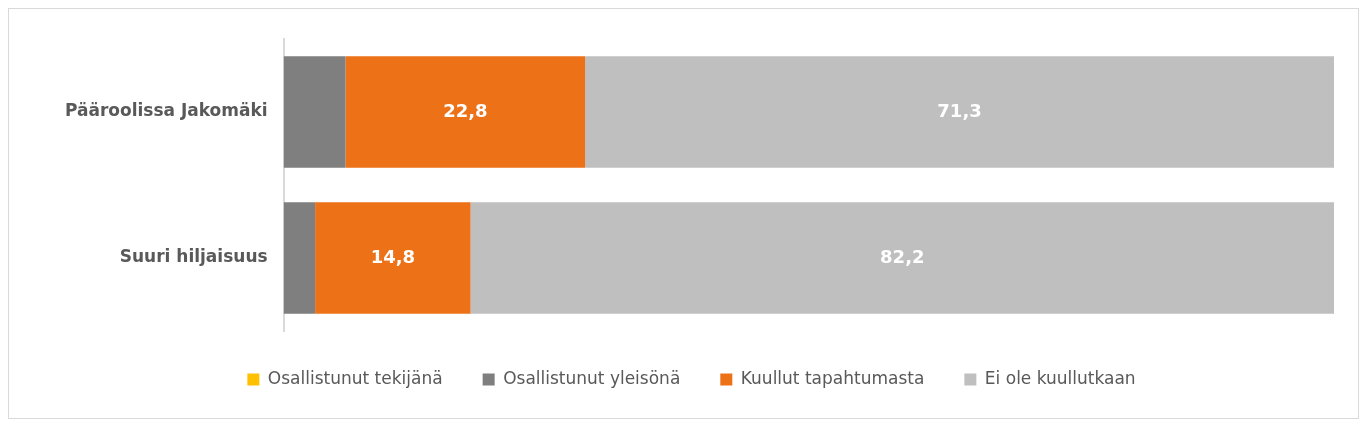 The height and width of the screenshot is (427, 1367). I want to click on data-label: 14,8, so click(393, 256).